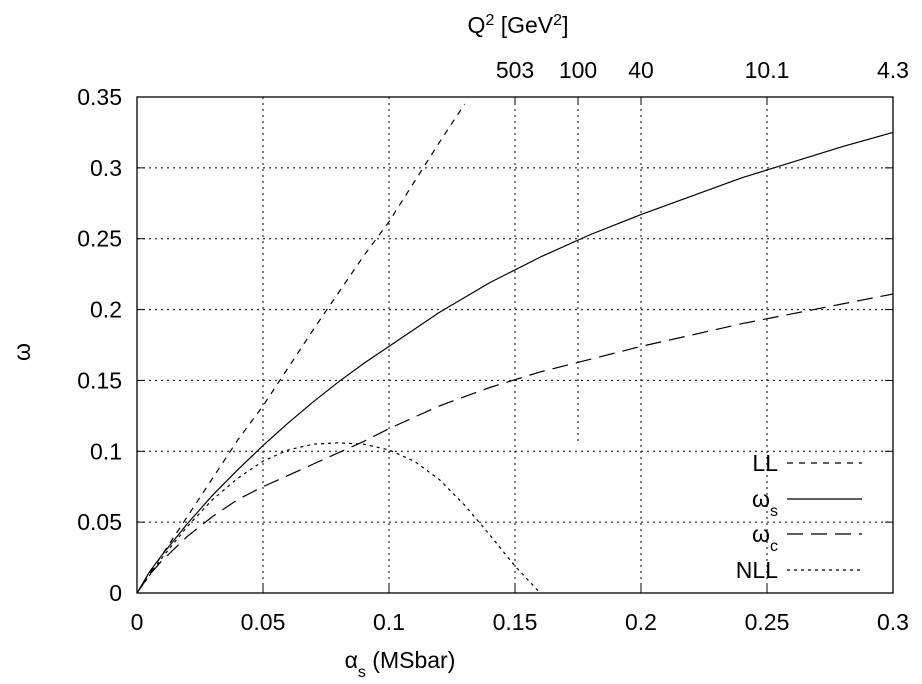  Describe the element at coordinates (137, 622) in the screenshot. I see `x-tick-label: 0` at that location.